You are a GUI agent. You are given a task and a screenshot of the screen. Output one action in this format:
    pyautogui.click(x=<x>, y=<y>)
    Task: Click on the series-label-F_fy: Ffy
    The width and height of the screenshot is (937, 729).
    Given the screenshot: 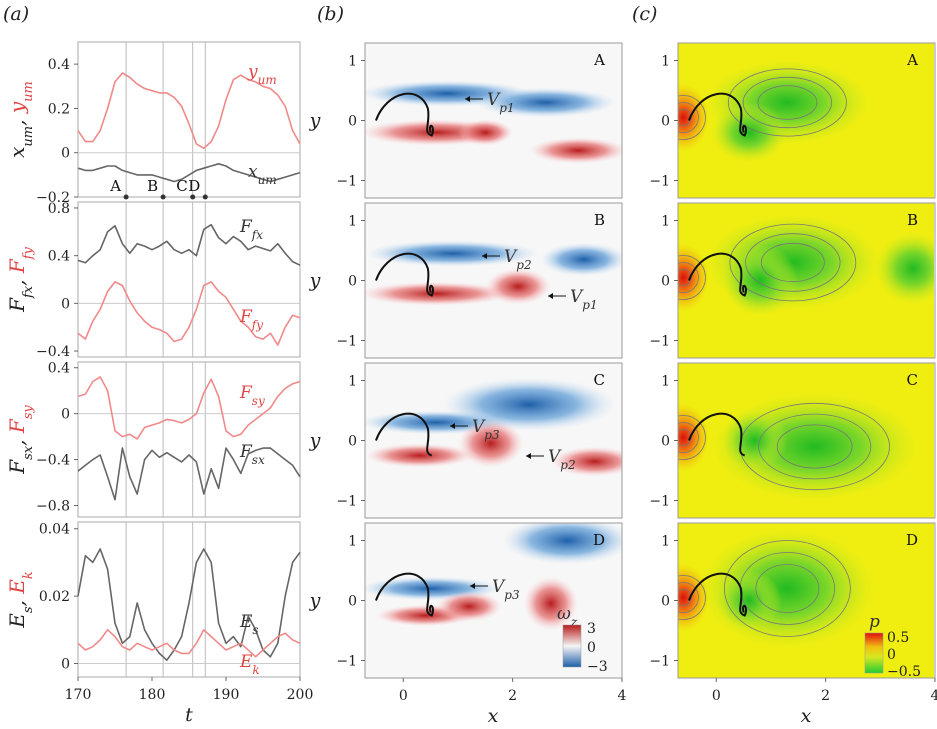 What is the action you would take?
    pyautogui.click(x=251, y=319)
    